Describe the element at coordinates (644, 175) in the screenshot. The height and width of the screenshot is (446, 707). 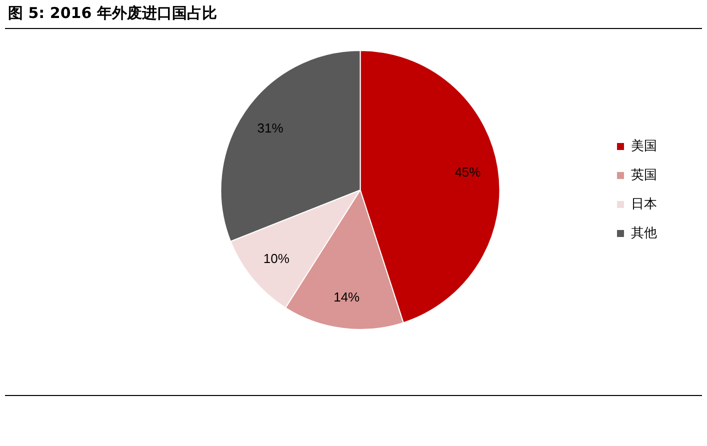
I see `legend-label: 英国` at that location.